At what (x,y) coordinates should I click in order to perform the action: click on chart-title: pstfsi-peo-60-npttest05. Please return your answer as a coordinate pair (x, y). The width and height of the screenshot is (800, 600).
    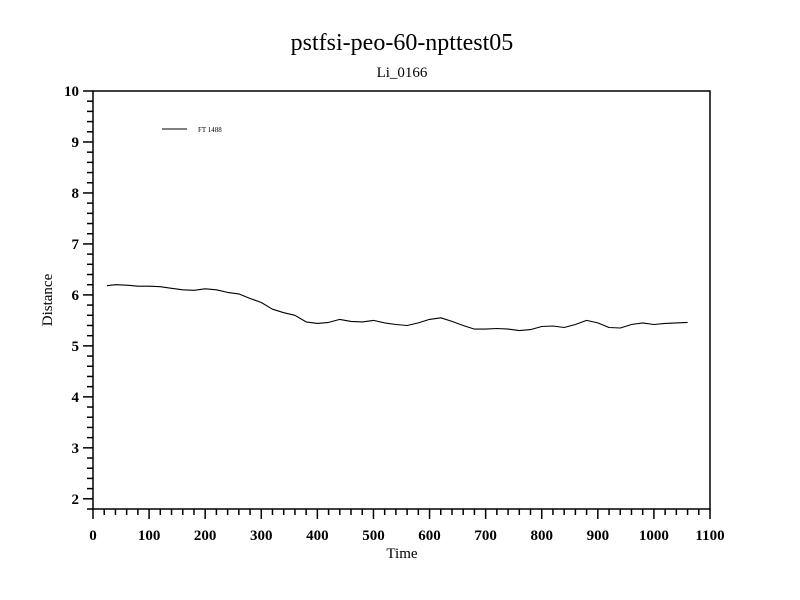
    Looking at the image, I should click on (402, 43).